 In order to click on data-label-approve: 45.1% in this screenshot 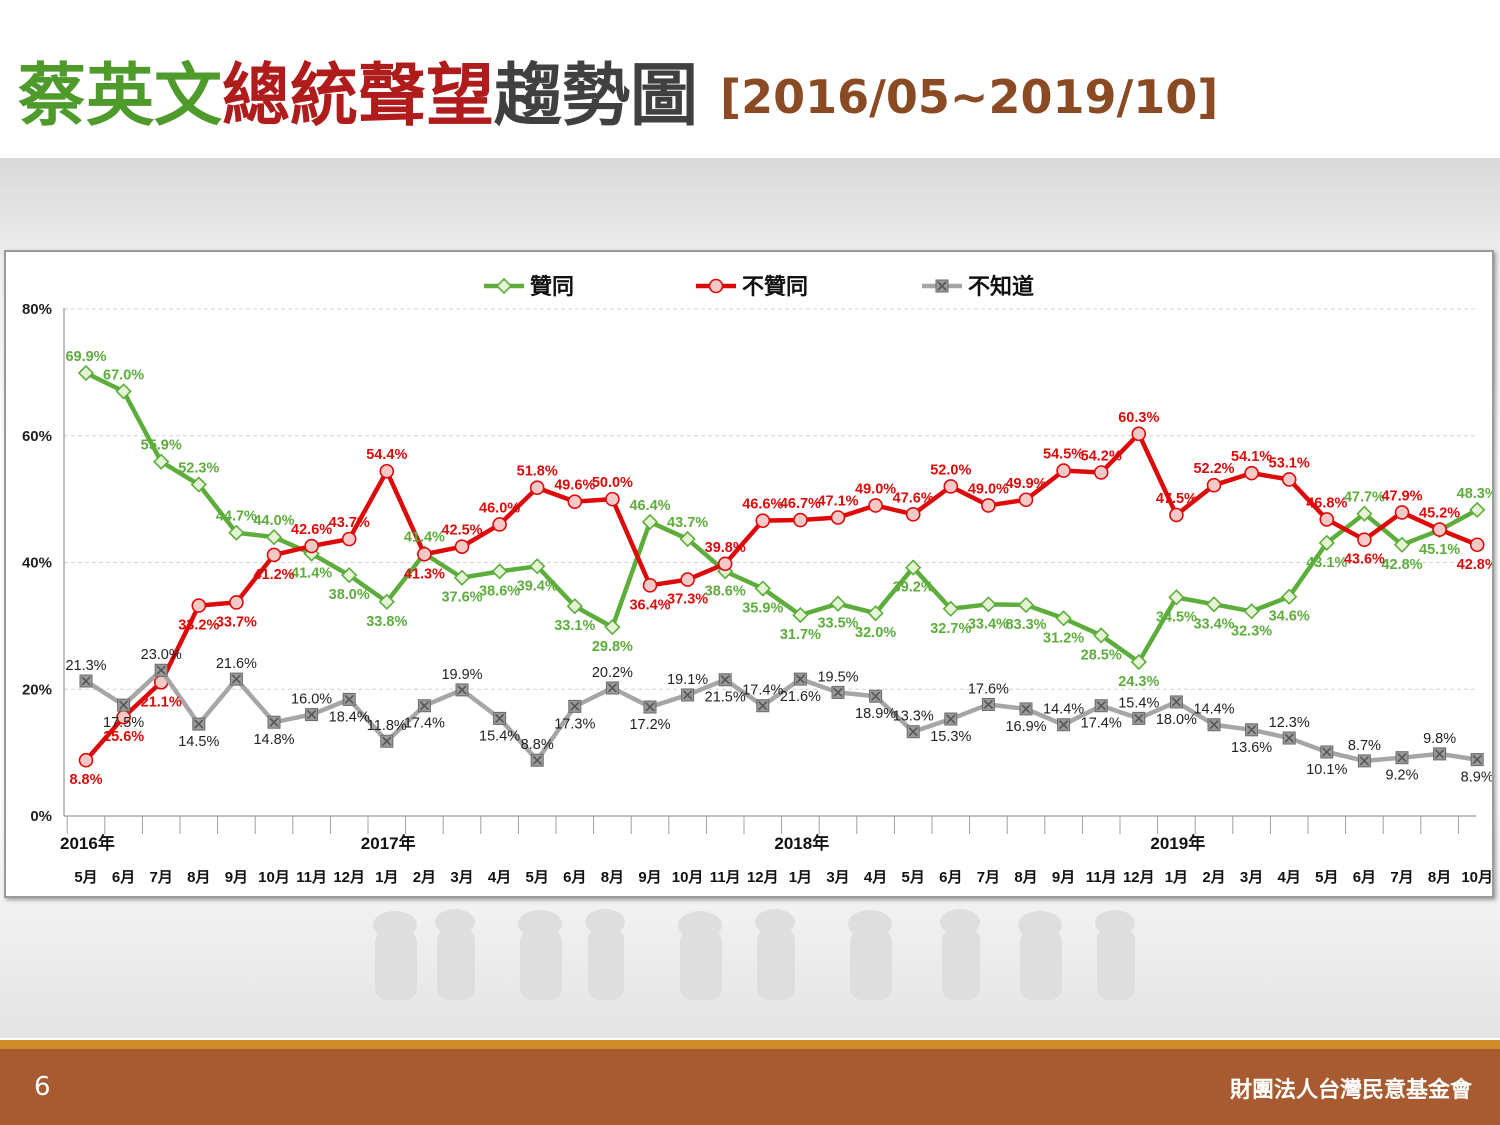, I will do `click(1439, 550)`.